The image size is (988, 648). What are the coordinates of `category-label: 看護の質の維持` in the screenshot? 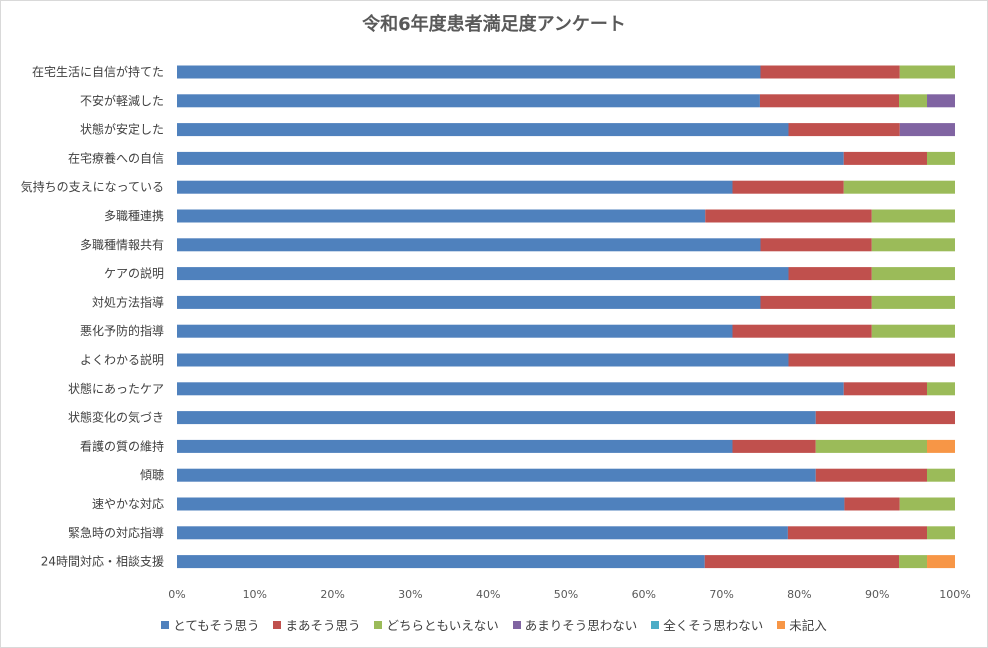 It's located at (122, 445).